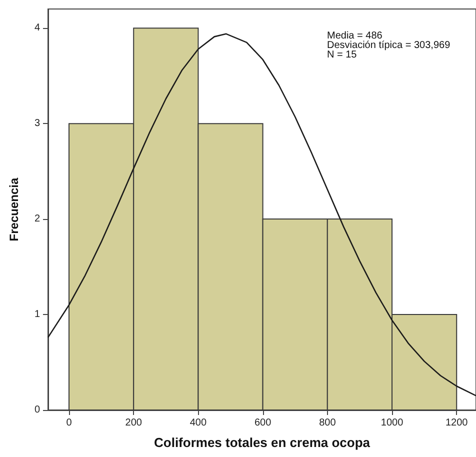 This screenshot has height=457, width=476. I want to click on x-tick-label: 1200, so click(456, 423).